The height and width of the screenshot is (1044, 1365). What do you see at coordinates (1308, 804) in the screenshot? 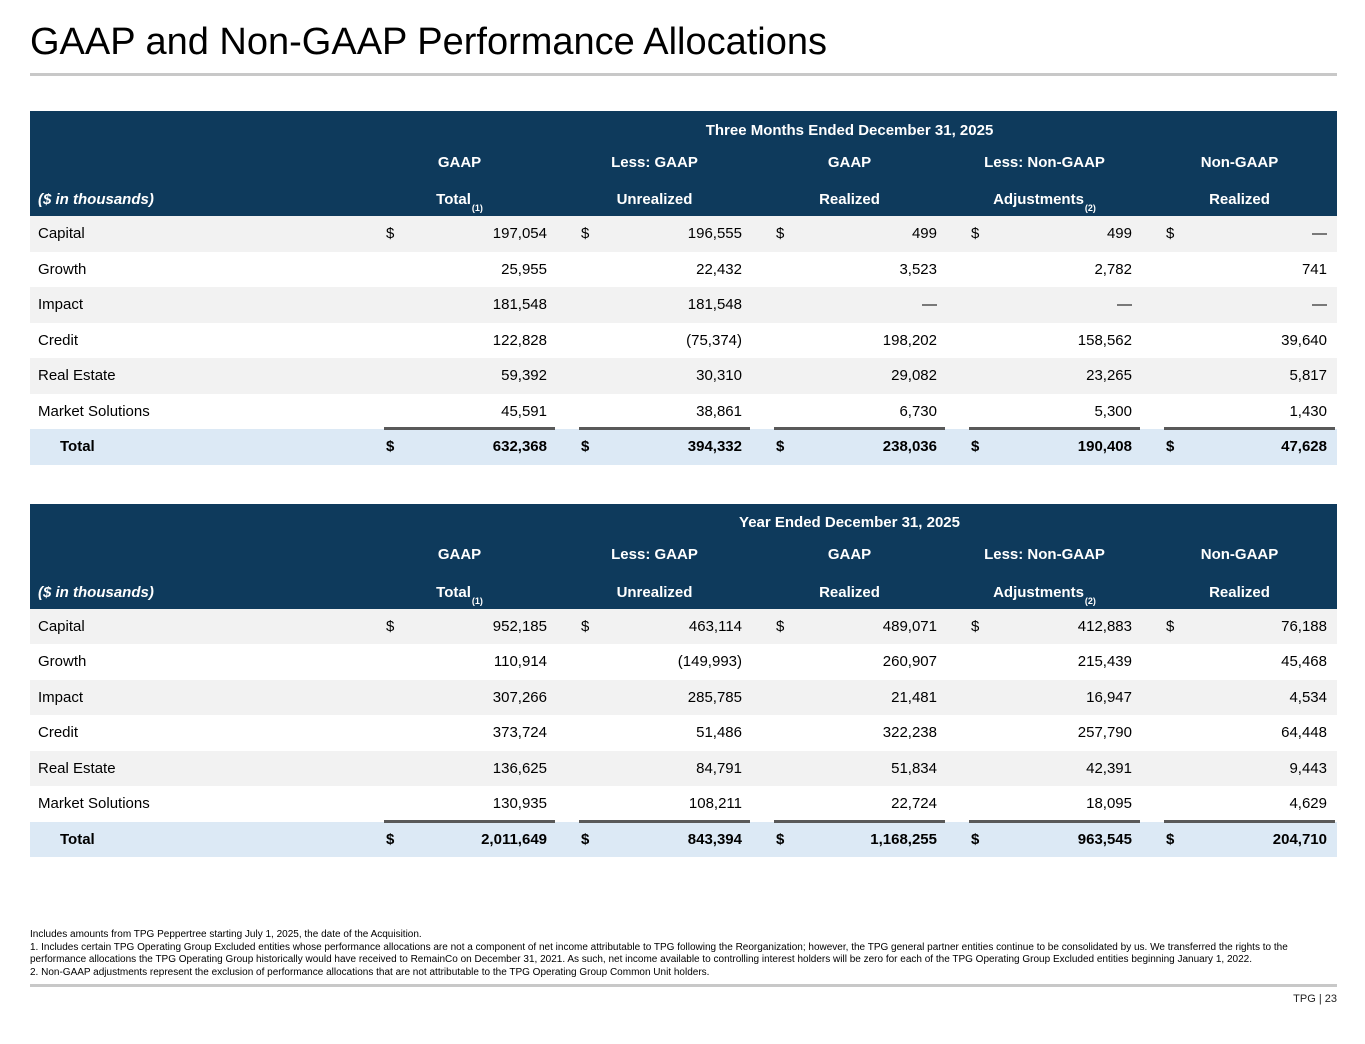
I see `cell-value: 4,629` at bounding box center [1308, 804].